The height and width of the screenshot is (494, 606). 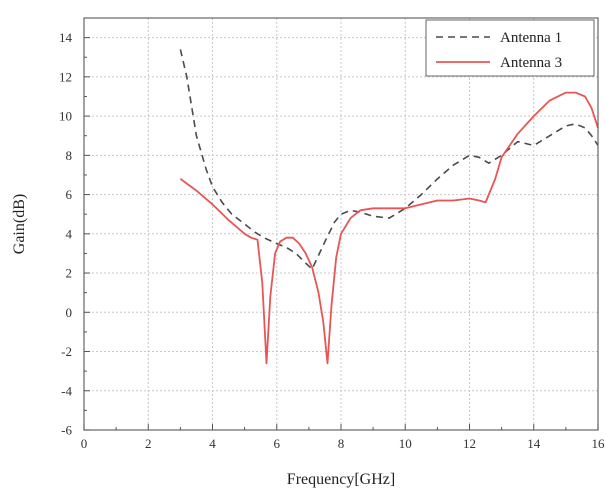 I want to click on y-tick-label: -4, so click(x=66, y=390).